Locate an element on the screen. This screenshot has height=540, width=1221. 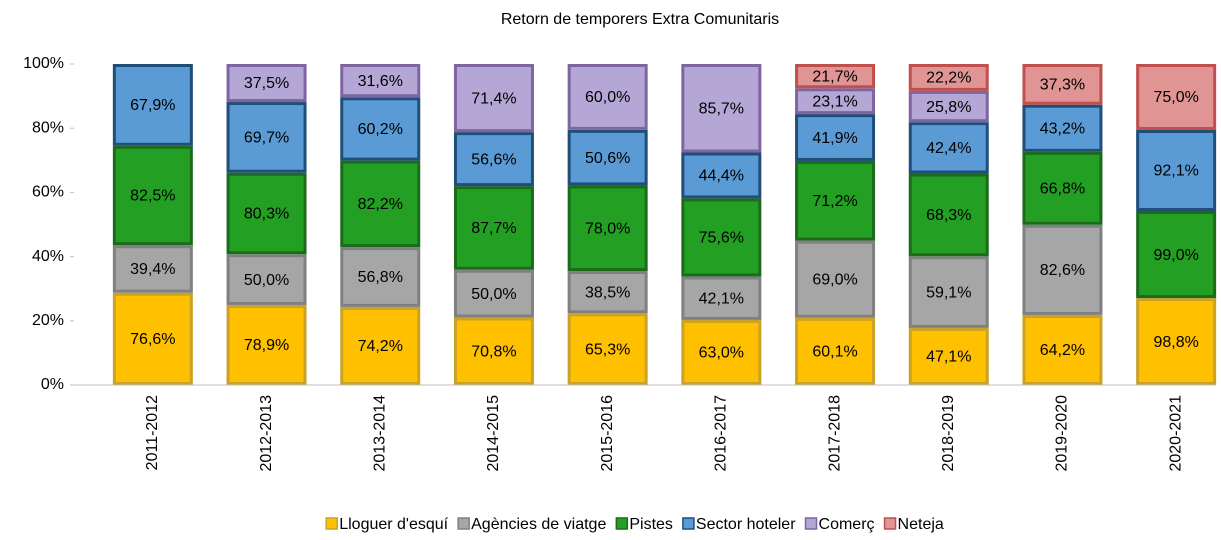
value-label: 56,6% is located at coordinates (493, 159).